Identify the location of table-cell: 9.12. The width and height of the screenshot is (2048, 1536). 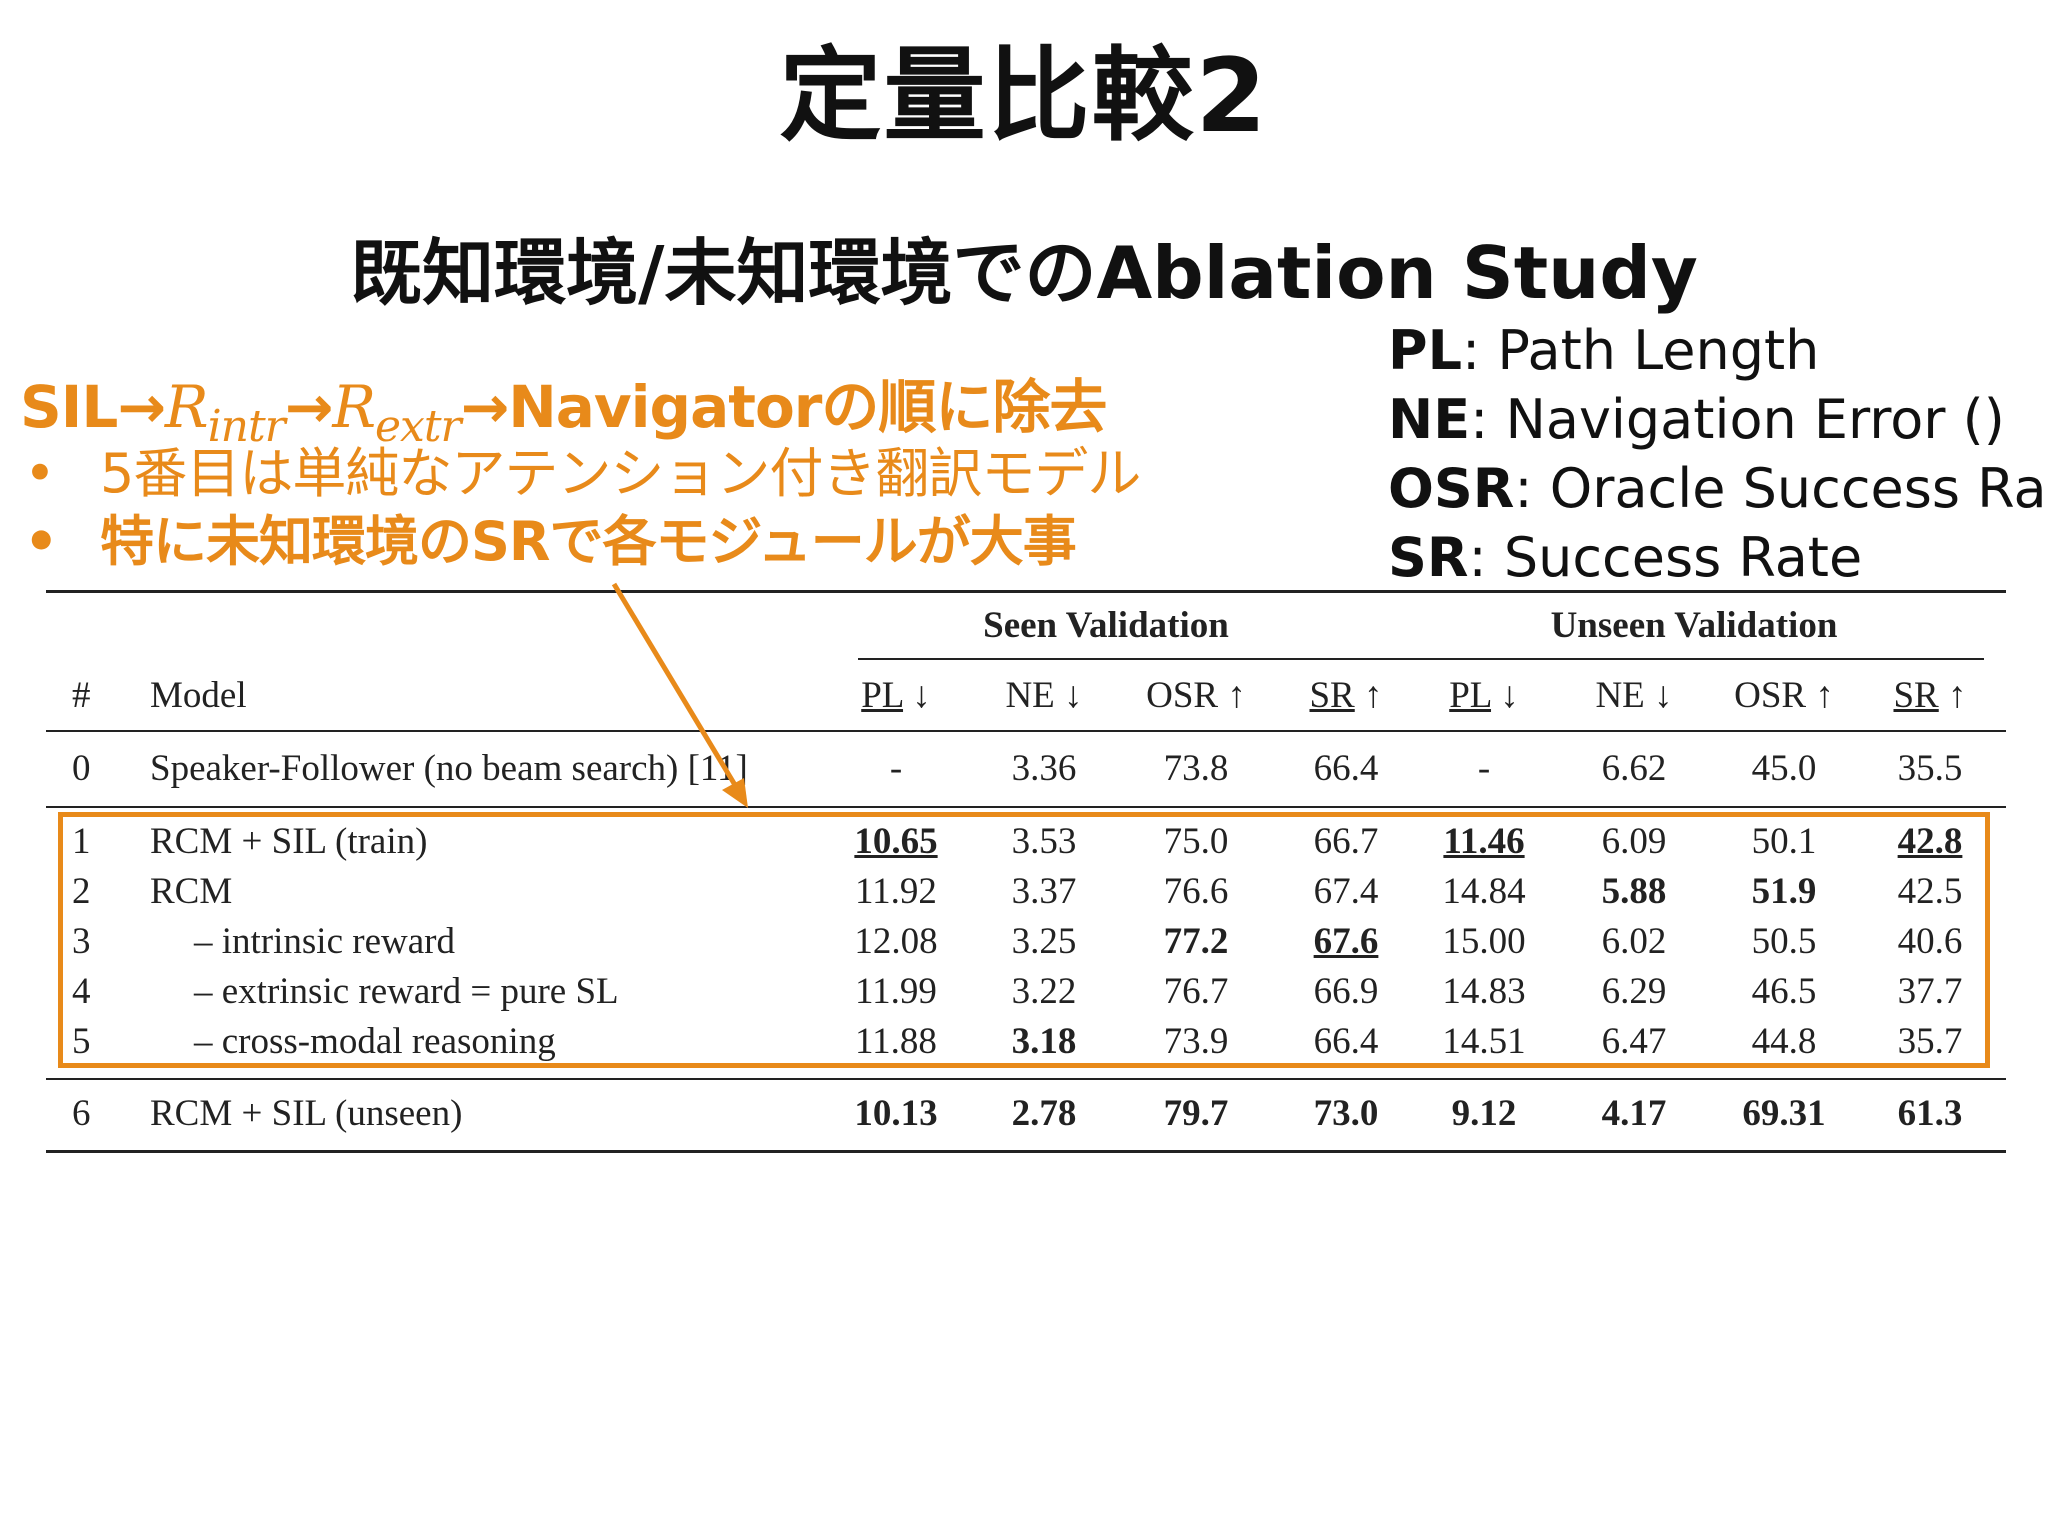
(1484, 1113).